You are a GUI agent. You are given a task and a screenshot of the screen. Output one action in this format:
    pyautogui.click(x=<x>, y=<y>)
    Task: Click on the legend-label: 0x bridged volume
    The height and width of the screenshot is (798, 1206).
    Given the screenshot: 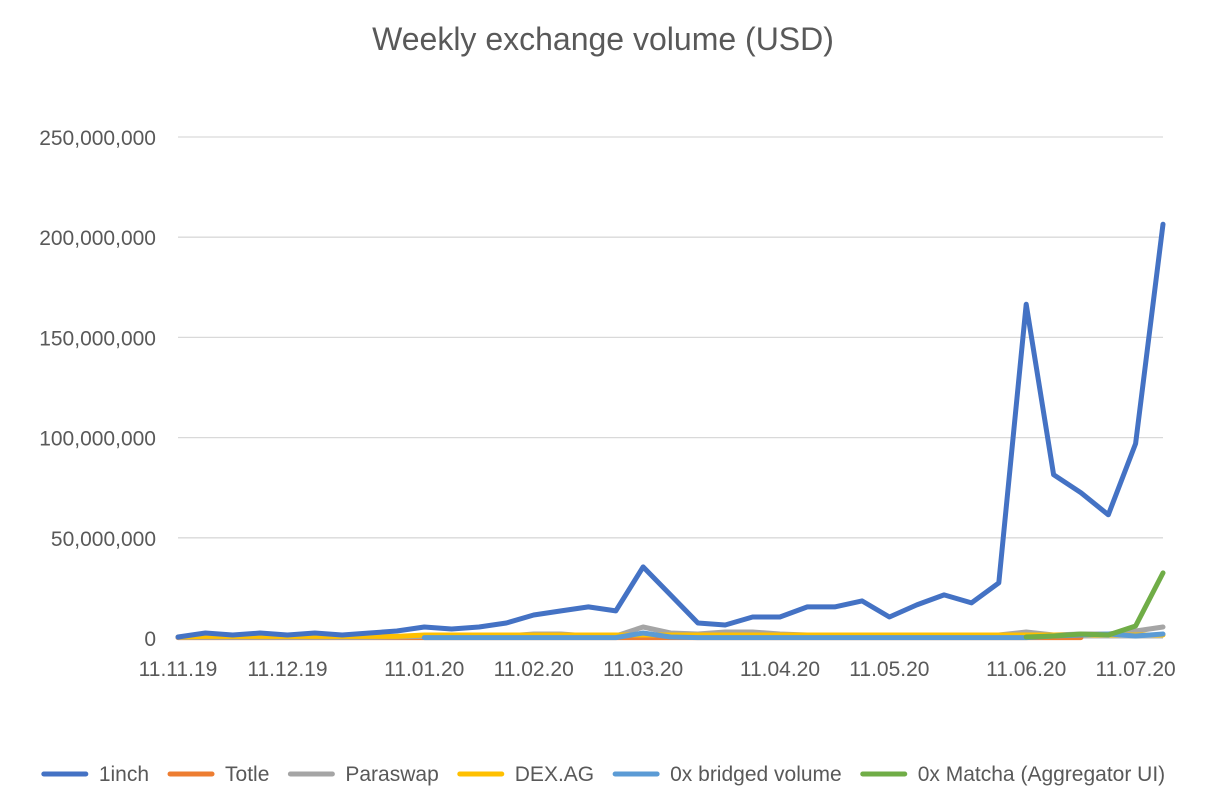 What is the action you would take?
    pyautogui.click(x=756, y=774)
    